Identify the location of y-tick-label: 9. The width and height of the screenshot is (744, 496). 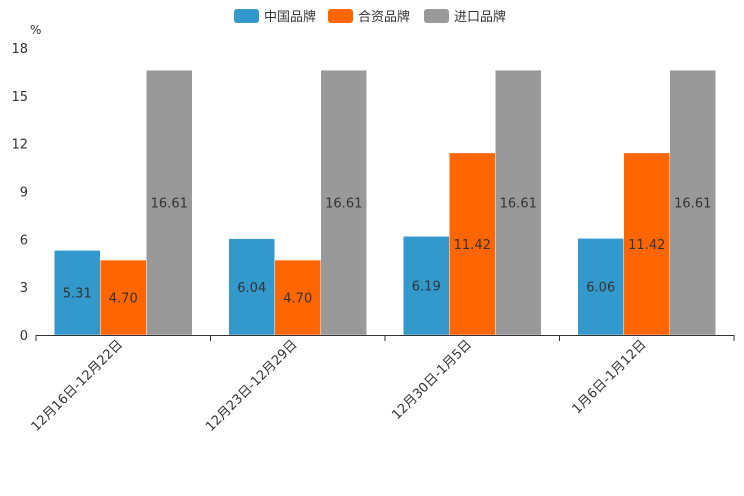
(24, 193).